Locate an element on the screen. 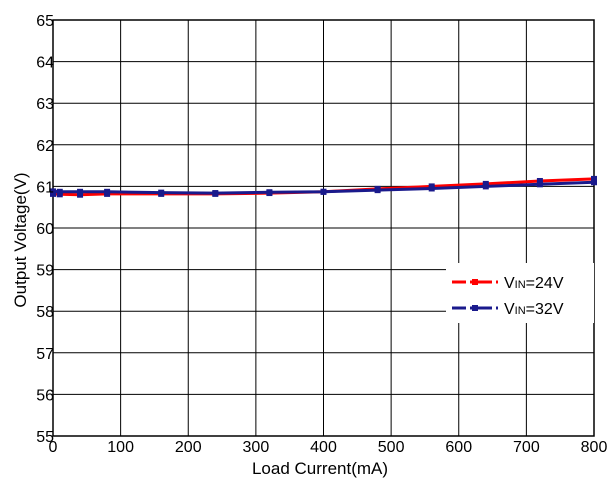 The height and width of the screenshot is (479, 613). x-axis-title: Load Current(mA) is located at coordinates (320, 468).